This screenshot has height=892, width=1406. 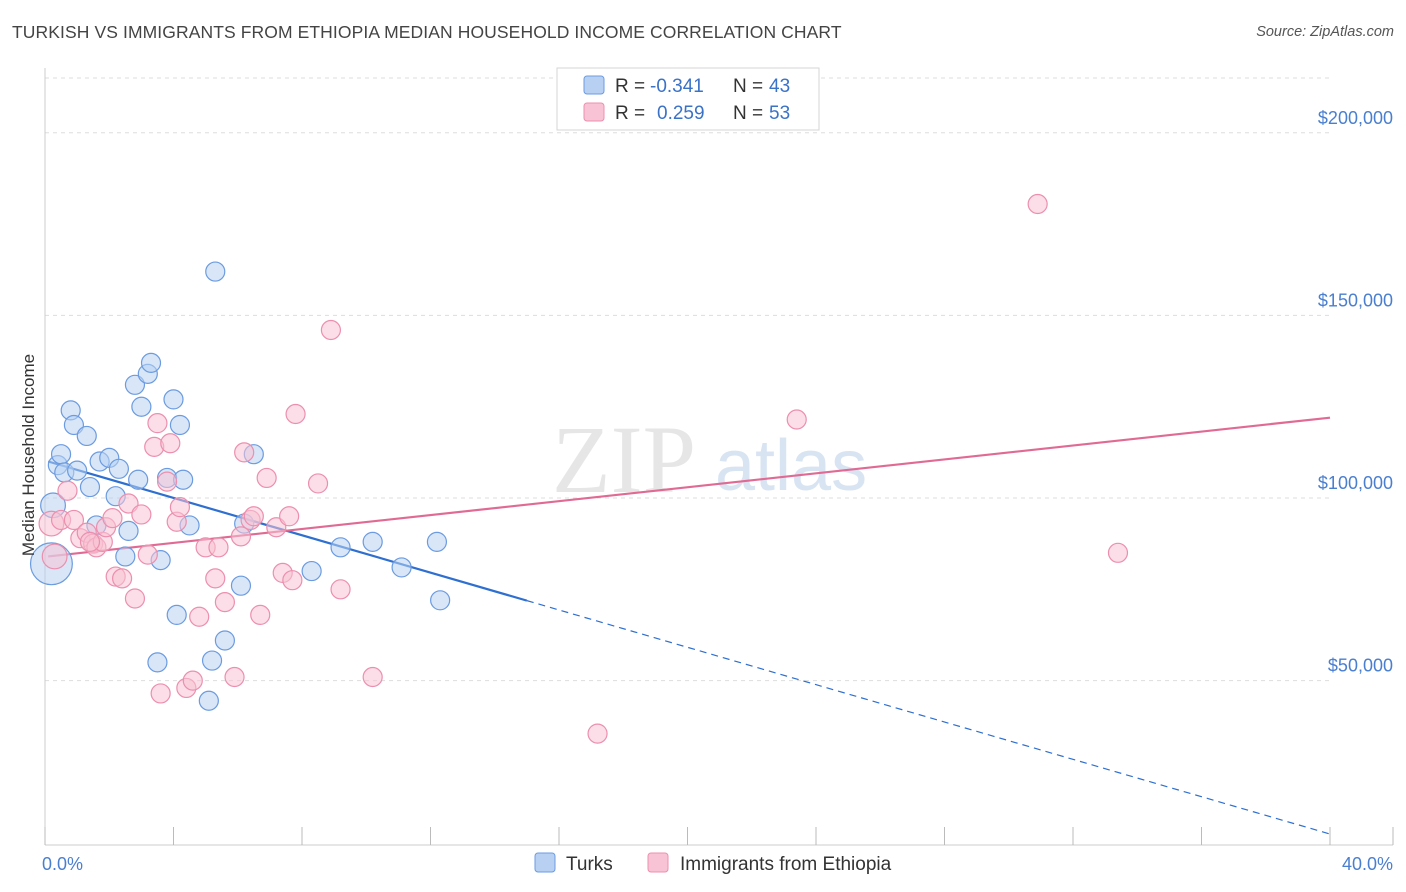 I want to click on y-axis-label: Median Household Income, so click(x=28, y=455).